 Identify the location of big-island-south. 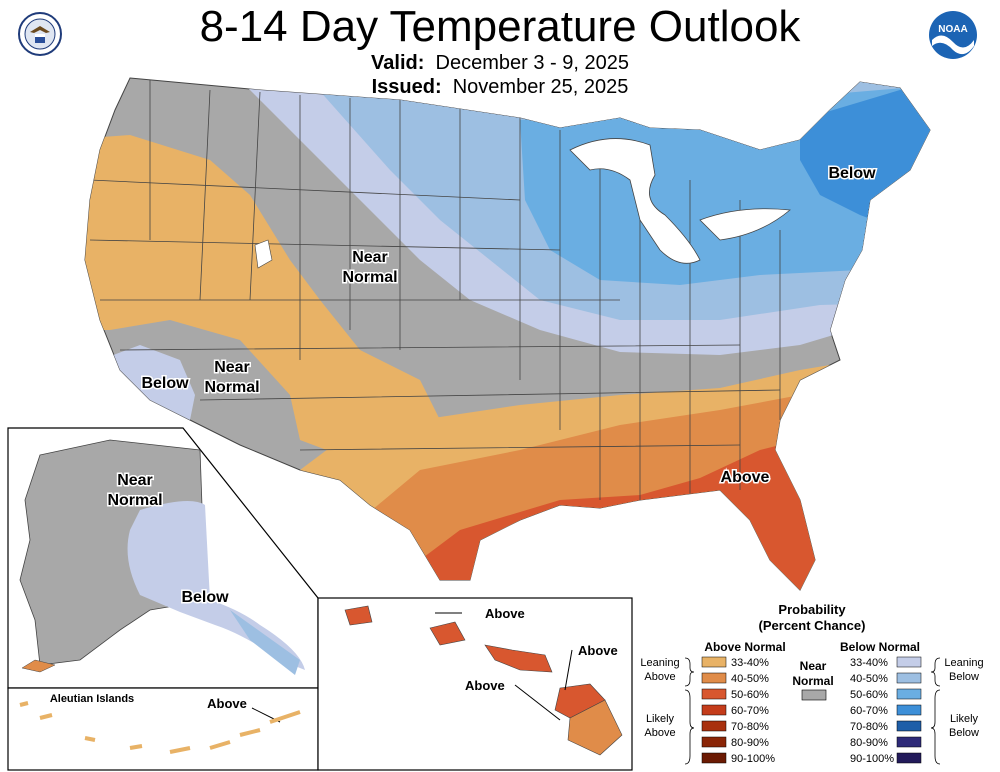
(595, 727).